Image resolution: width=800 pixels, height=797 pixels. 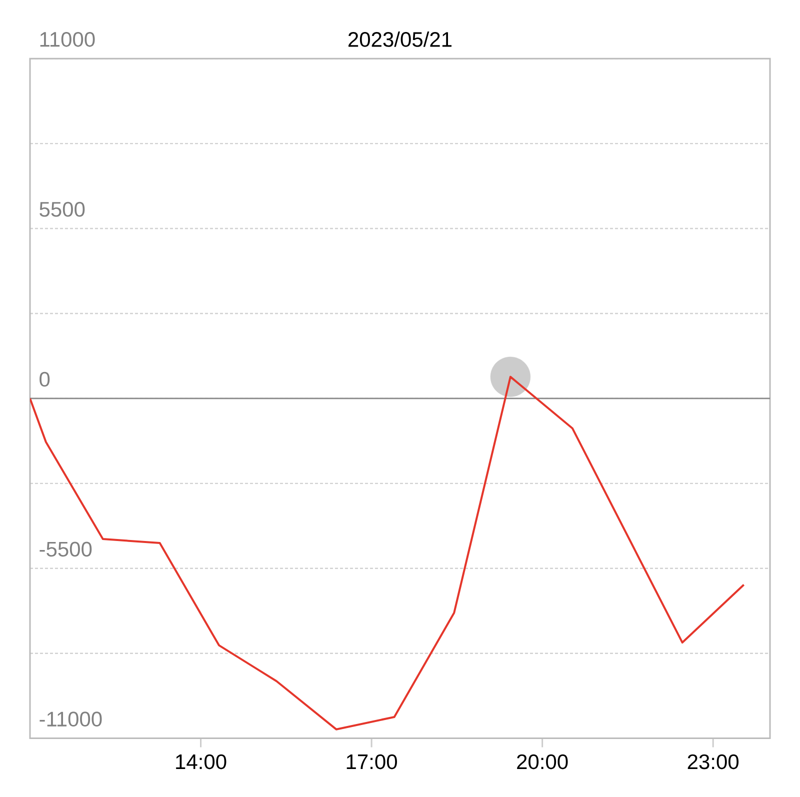 I want to click on x-tick-label: 23:00, so click(x=713, y=762).